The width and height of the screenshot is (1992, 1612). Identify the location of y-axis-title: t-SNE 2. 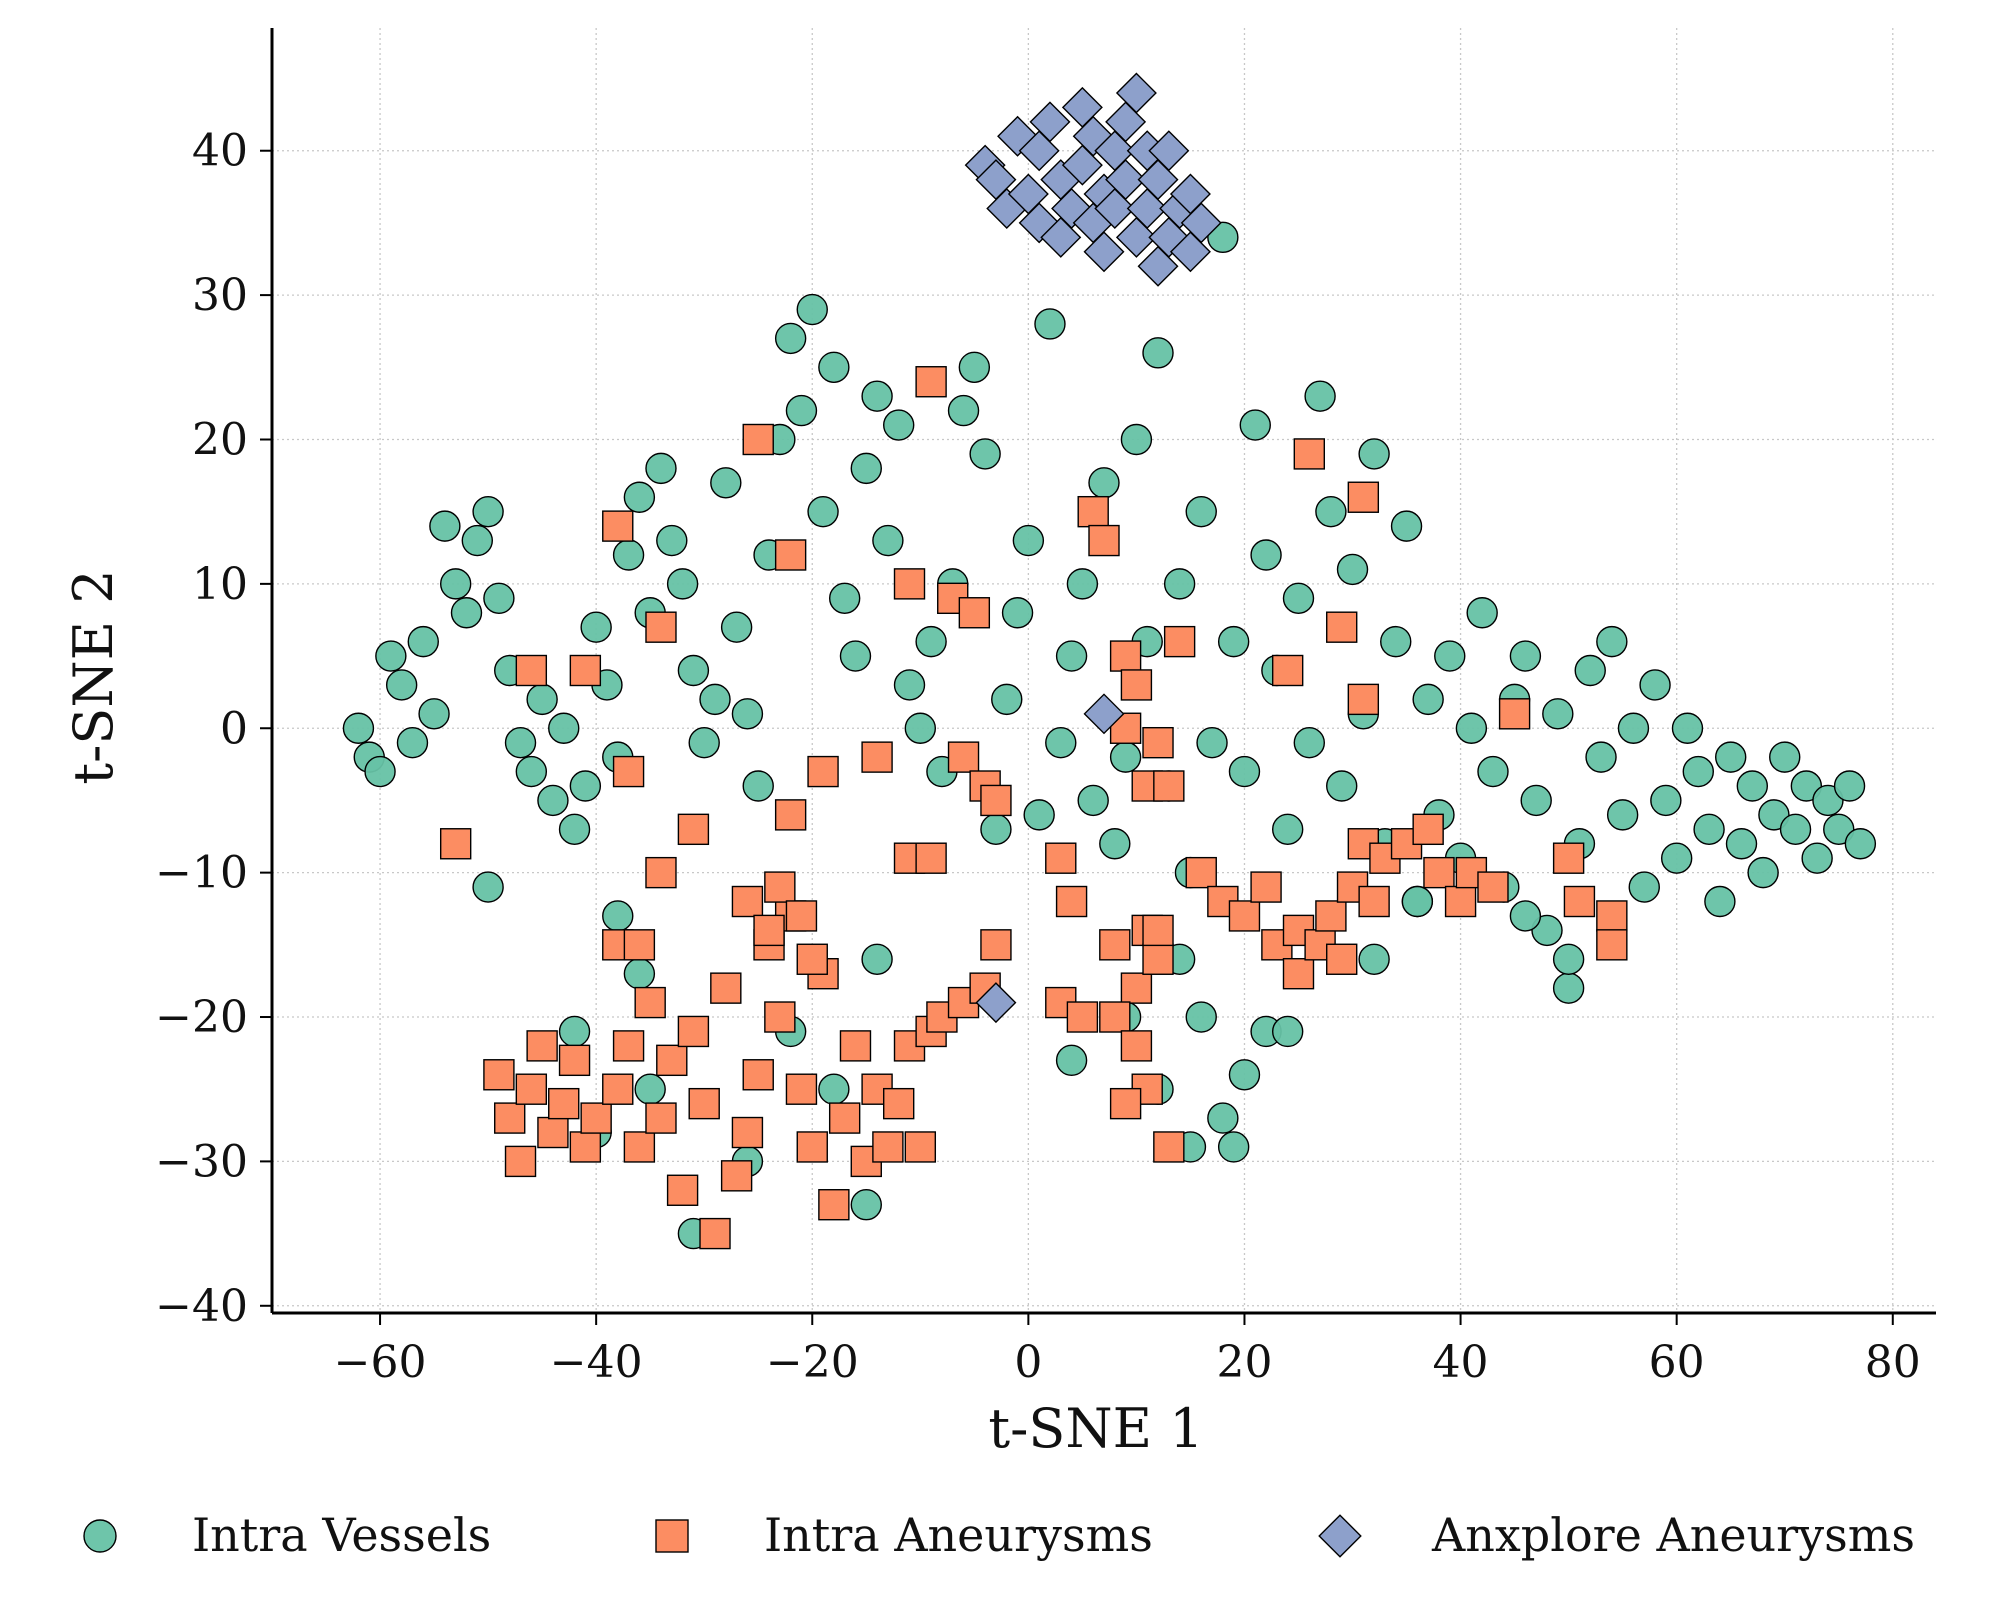
(93, 676).